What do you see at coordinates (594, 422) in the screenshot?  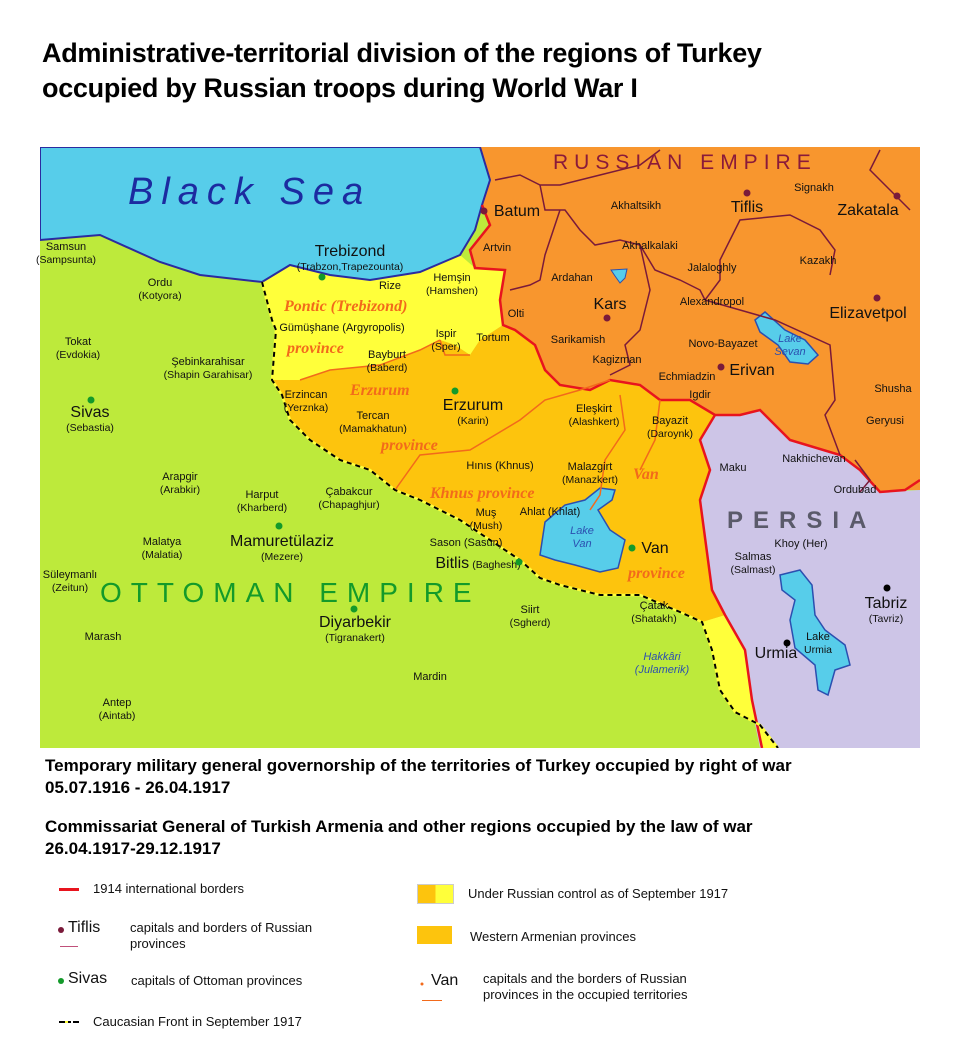 I see `place-alt-name: (Alashkert)` at bounding box center [594, 422].